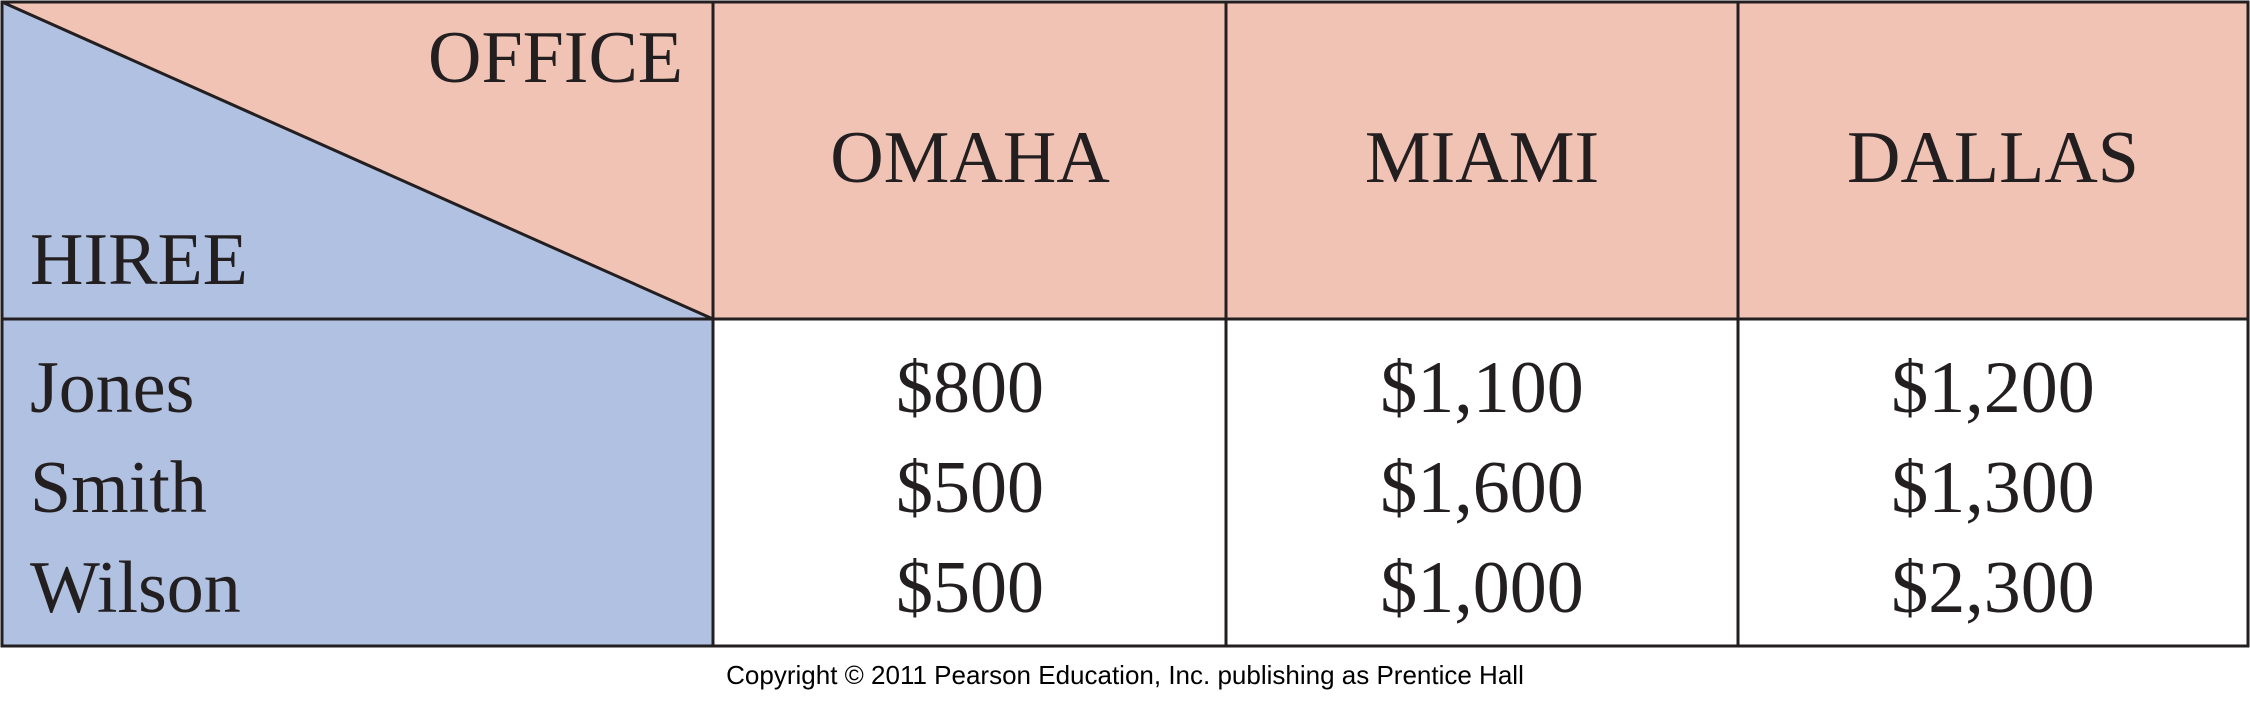 This screenshot has height=710, width=2250. I want to click on row-label-jones: Jones, so click(112, 388).